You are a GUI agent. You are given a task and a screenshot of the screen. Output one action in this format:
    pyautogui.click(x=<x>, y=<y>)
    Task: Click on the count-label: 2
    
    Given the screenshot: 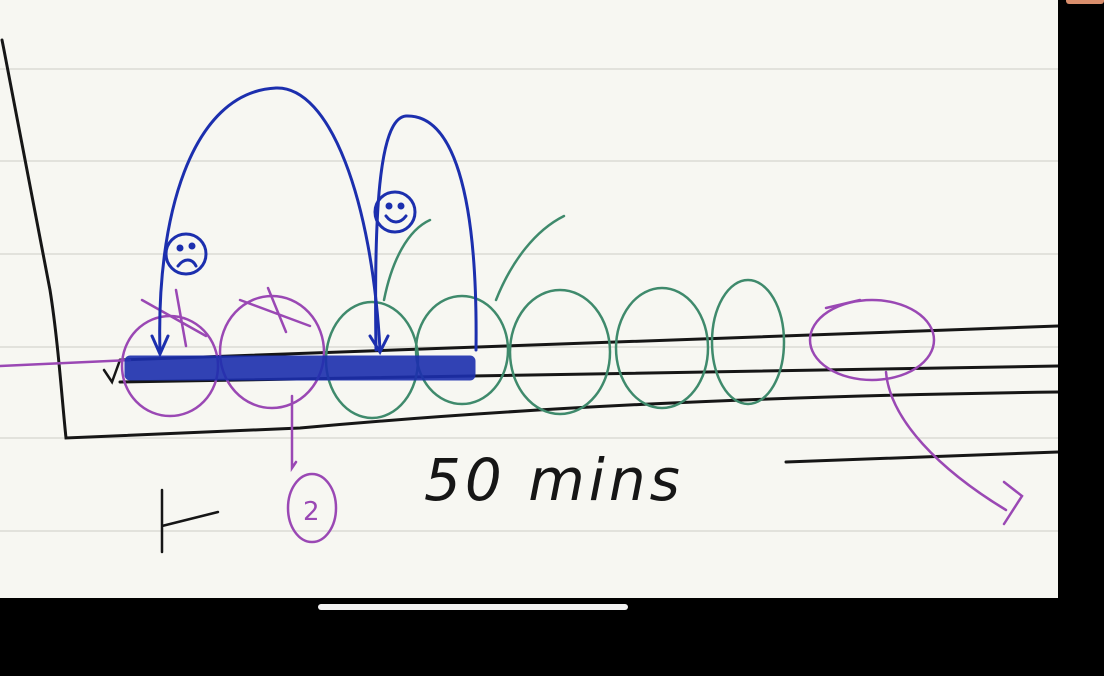 What is the action you would take?
    pyautogui.click(x=311, y=512)
    